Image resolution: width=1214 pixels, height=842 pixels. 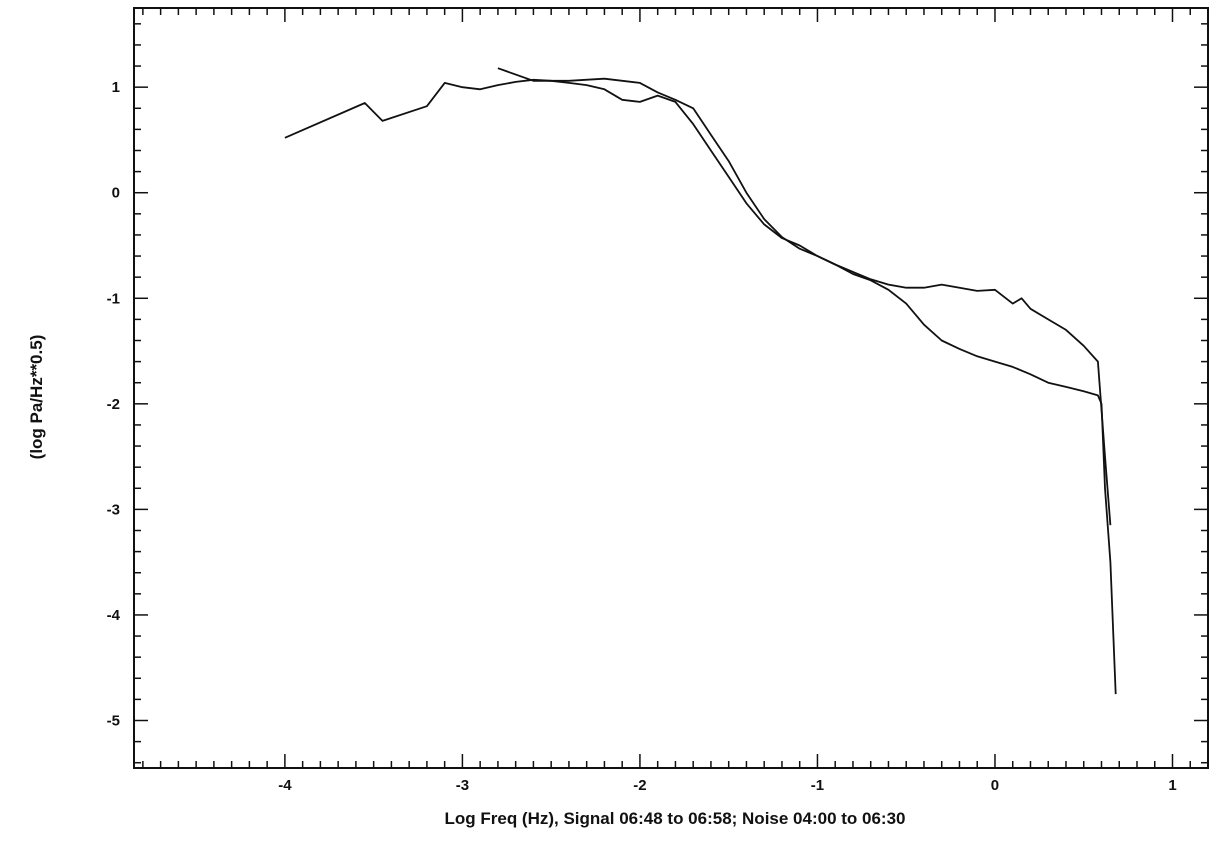 What do you see at coordinates (113, 298) in the screenshot?
I see `y-tick-label: -1` at bounding box center [113, 298].